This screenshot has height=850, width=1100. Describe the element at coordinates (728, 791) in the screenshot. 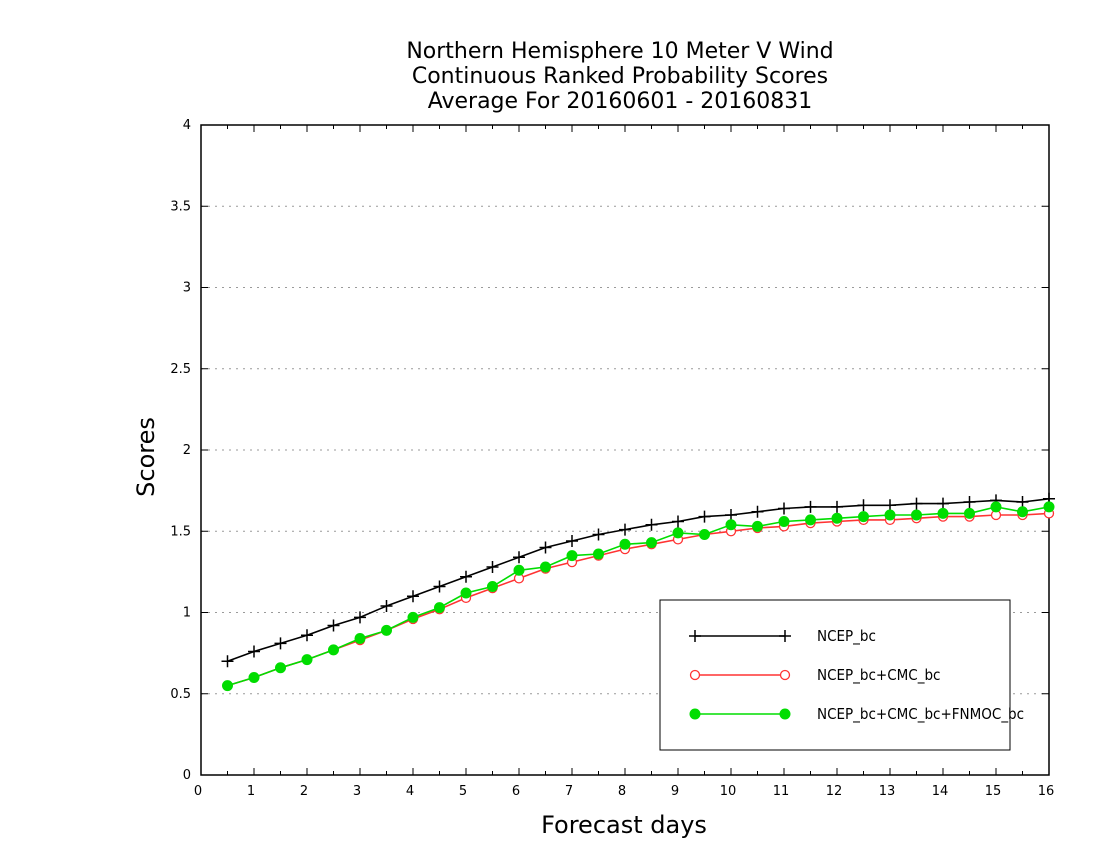

I see `x-tick-label: 10` at that location.